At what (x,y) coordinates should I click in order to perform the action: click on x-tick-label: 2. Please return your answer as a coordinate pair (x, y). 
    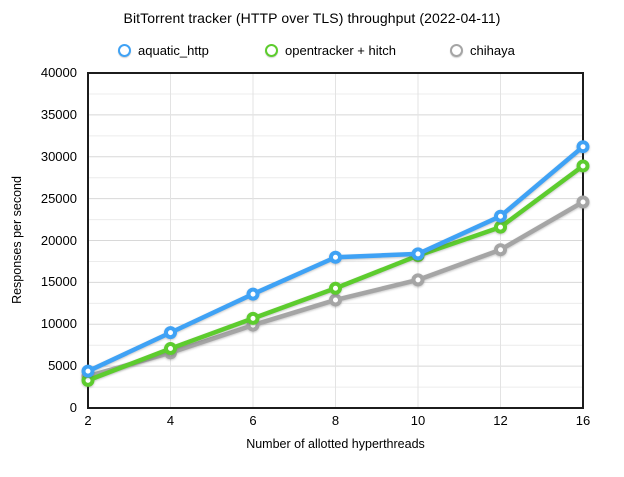
    Looking at the image, I should click on (88, 420).